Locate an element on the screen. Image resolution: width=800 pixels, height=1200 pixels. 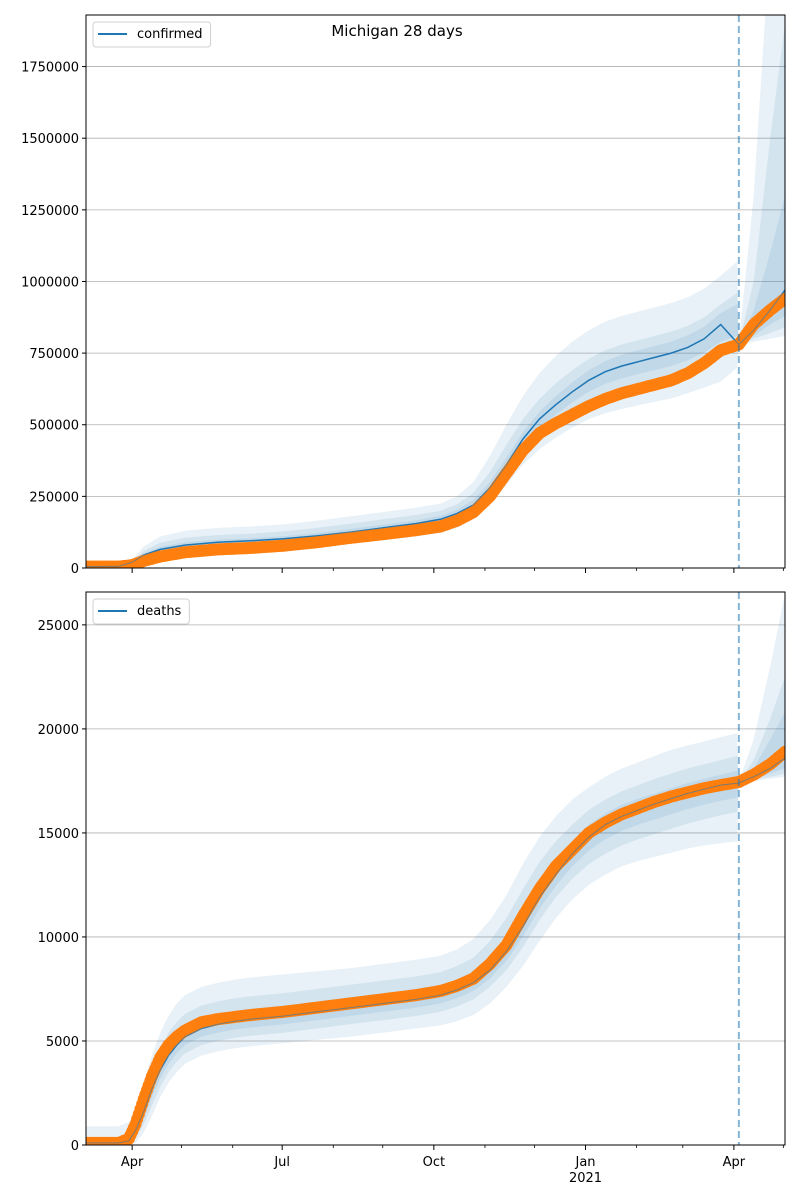
y-tick-label: 750000 is located at coordinates (54, 354).